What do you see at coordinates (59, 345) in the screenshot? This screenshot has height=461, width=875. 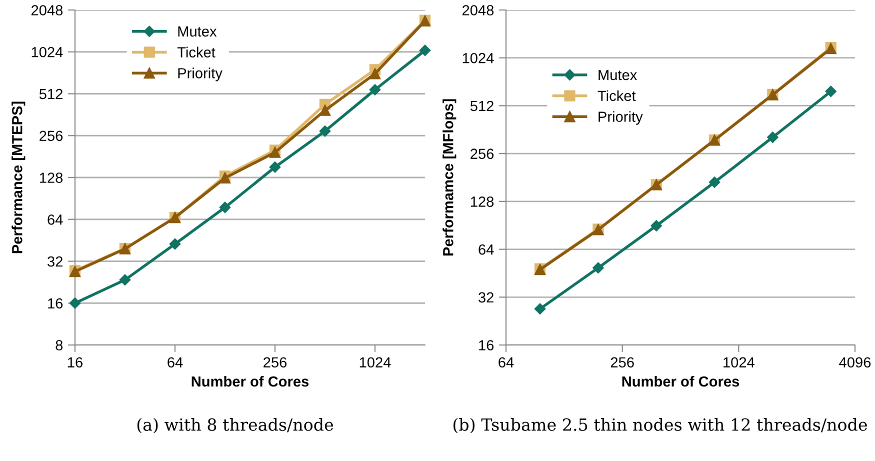 I see `y-tick-label: 8` at bounding box center [59, 345].